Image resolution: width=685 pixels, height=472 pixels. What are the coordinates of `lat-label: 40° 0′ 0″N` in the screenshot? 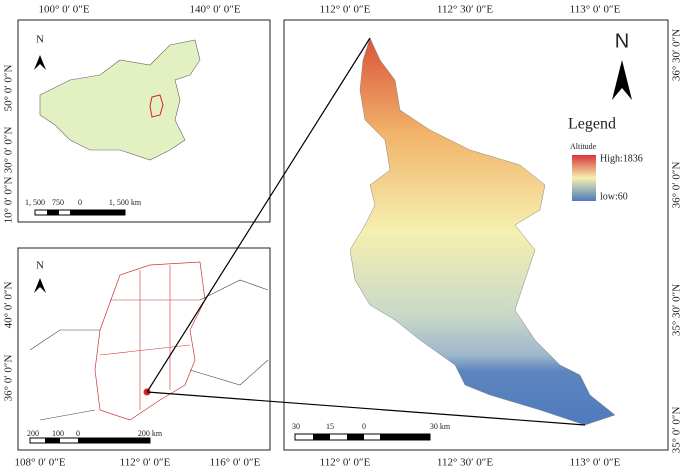 It's located at (9, 305).